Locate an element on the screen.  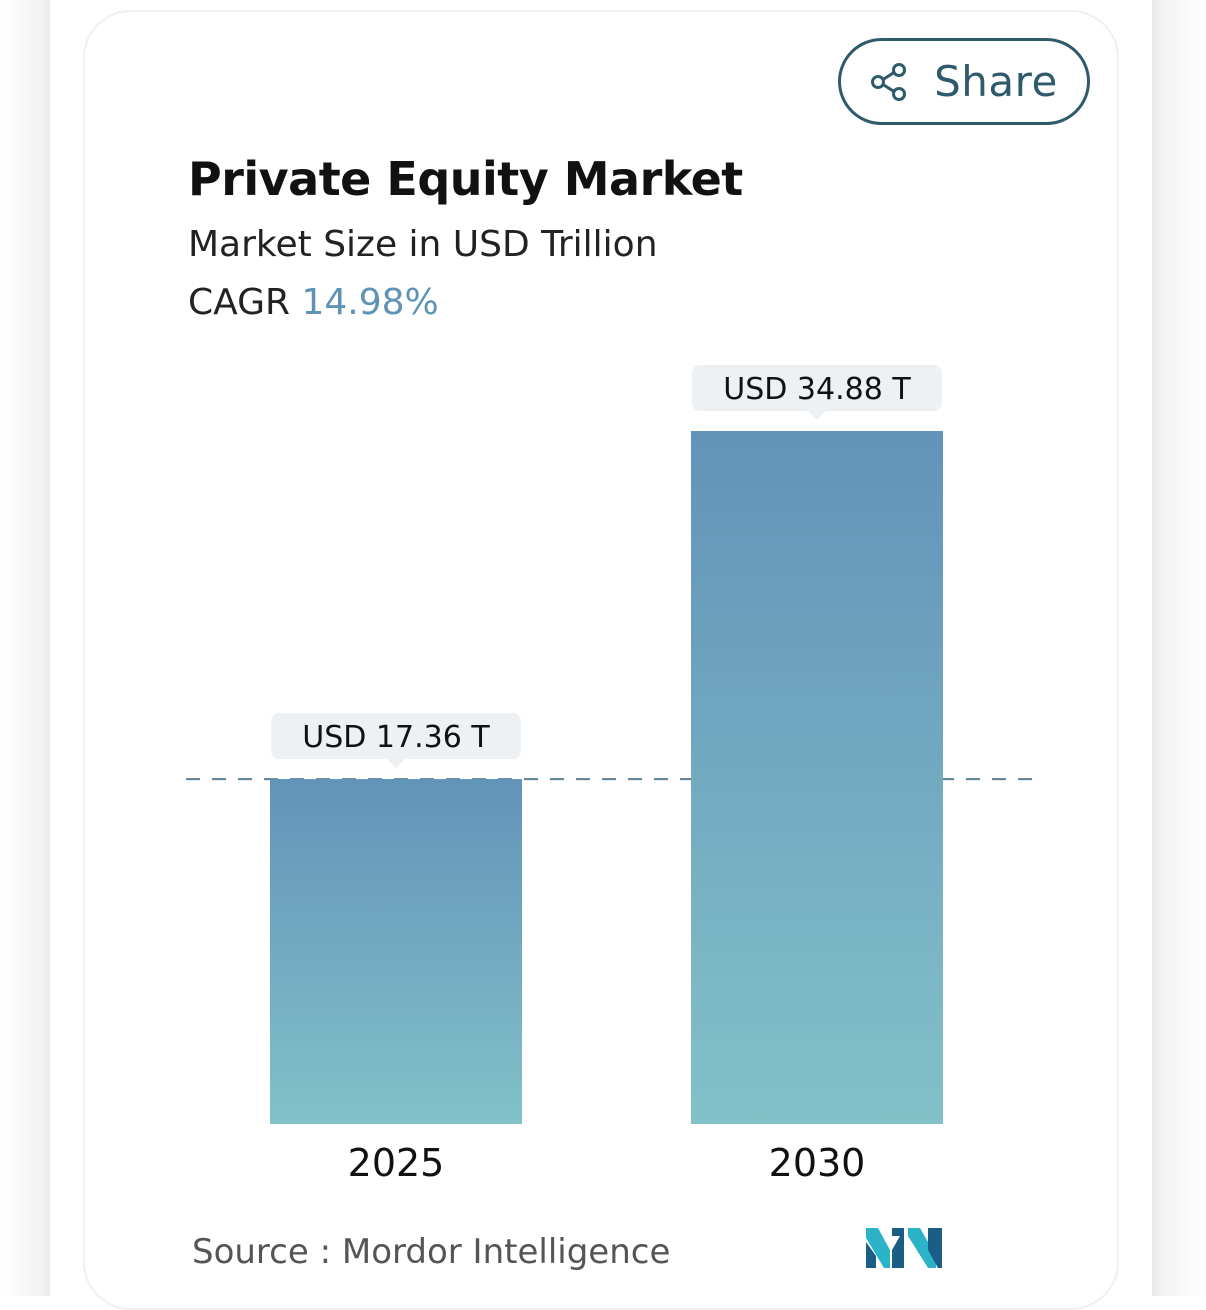
x-tick-label-2030: 2030 is located at coordinates (817, 1163).